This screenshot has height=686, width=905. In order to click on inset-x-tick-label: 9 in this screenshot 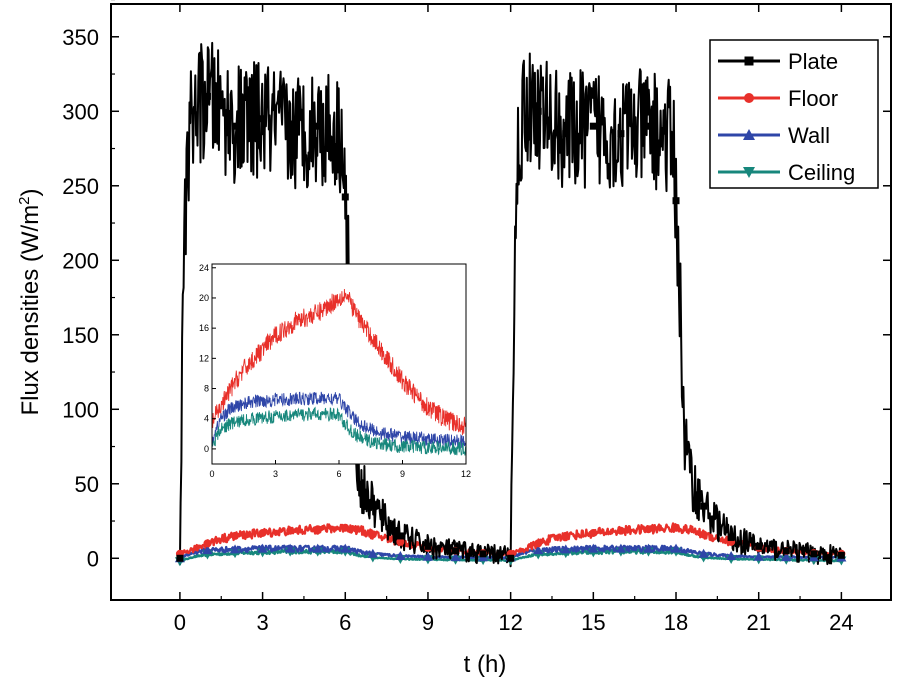, I will do `click(402, 474)`.